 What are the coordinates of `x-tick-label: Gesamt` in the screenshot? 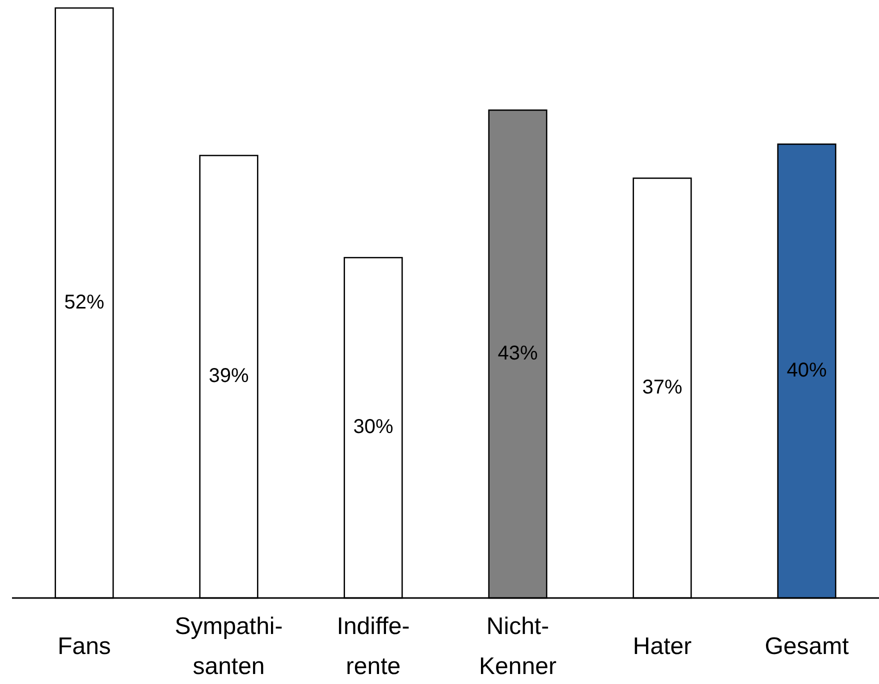 It's located at (807, 646).